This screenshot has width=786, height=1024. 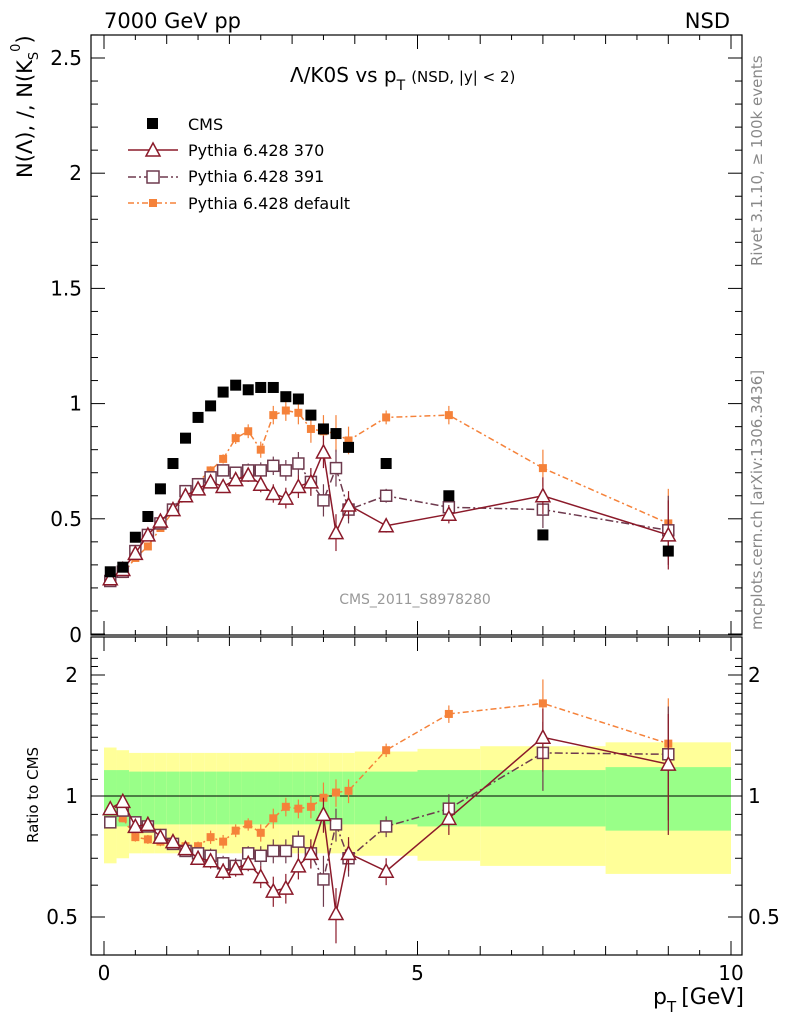 What do you see at coordinates (712, 997) in the screenshot?
I see `xlabel-unit: [GeV]` at bounding box center [712, 997].